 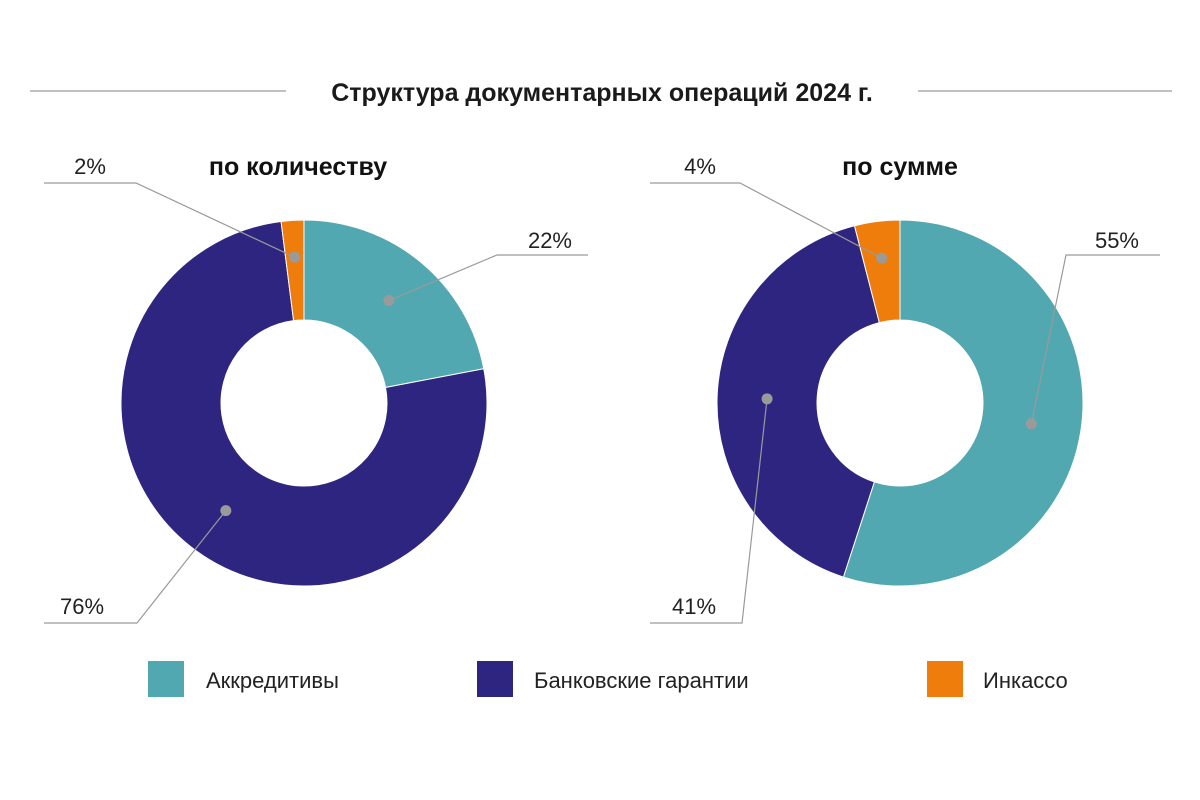 What do you see at coordinates (882, 258) in the screenshot?
I see `leader-dot-collection-by-sum` at bounding box center [882, 258].